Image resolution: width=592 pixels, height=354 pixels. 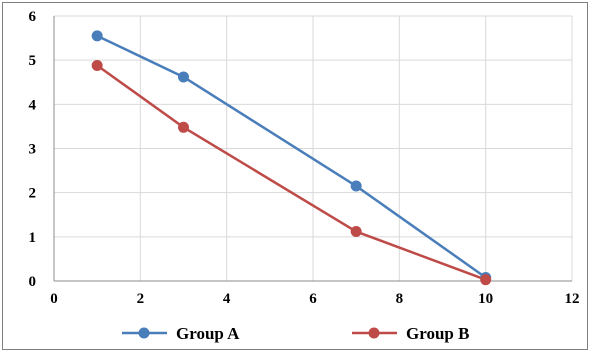 I want to click on y-tick-label: 4, so click(x=33, y=105).